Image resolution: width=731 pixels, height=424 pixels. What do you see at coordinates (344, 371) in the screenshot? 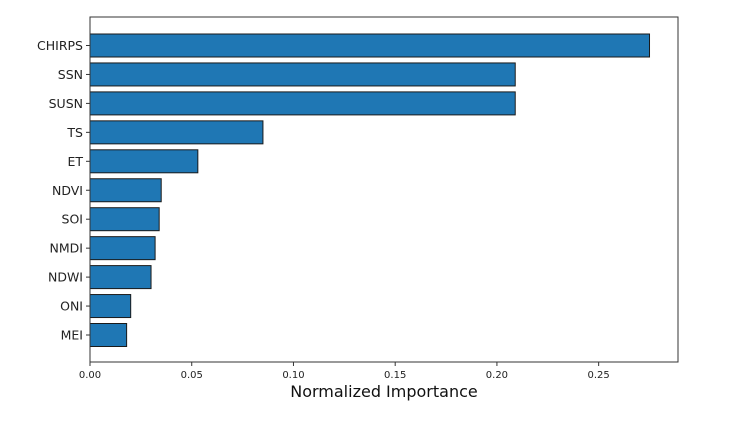
I see `x-axis: 0.00 0.05 0.10 0.15 0.20 0.25` at bounding box center [344, 371].